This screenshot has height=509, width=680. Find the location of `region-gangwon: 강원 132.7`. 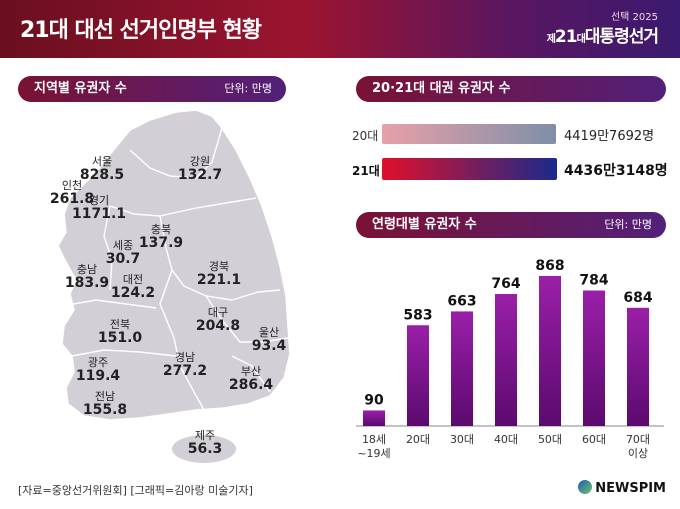

region-gangwon: 강원 132.7 is located at coordinates (200, 169).